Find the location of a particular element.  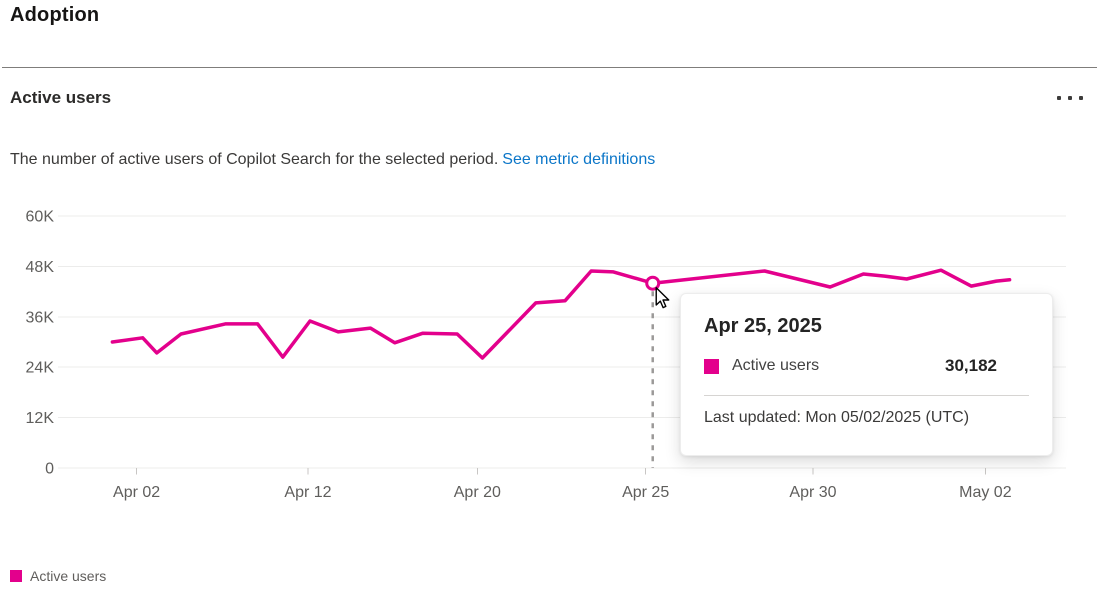

y-axis-label-48K: 48K is located at coordinates (40, 267).